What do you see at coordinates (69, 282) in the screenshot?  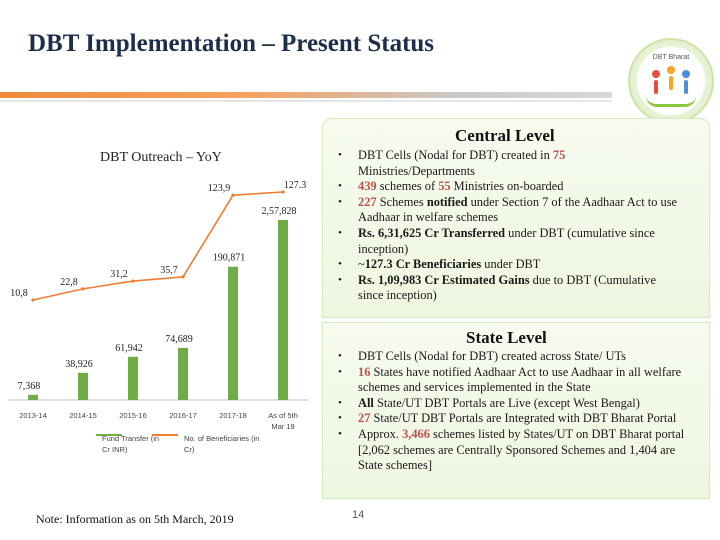 I see `line-data-label: 22,8` at bounding box center [69, 282].